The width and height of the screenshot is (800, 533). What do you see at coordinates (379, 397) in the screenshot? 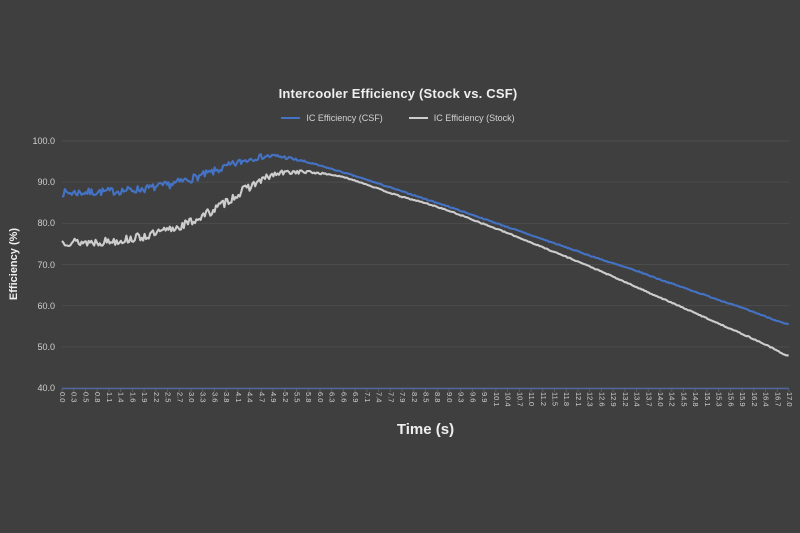
I see `x-tick-label: 7.4` at bounding box center [379, 397].